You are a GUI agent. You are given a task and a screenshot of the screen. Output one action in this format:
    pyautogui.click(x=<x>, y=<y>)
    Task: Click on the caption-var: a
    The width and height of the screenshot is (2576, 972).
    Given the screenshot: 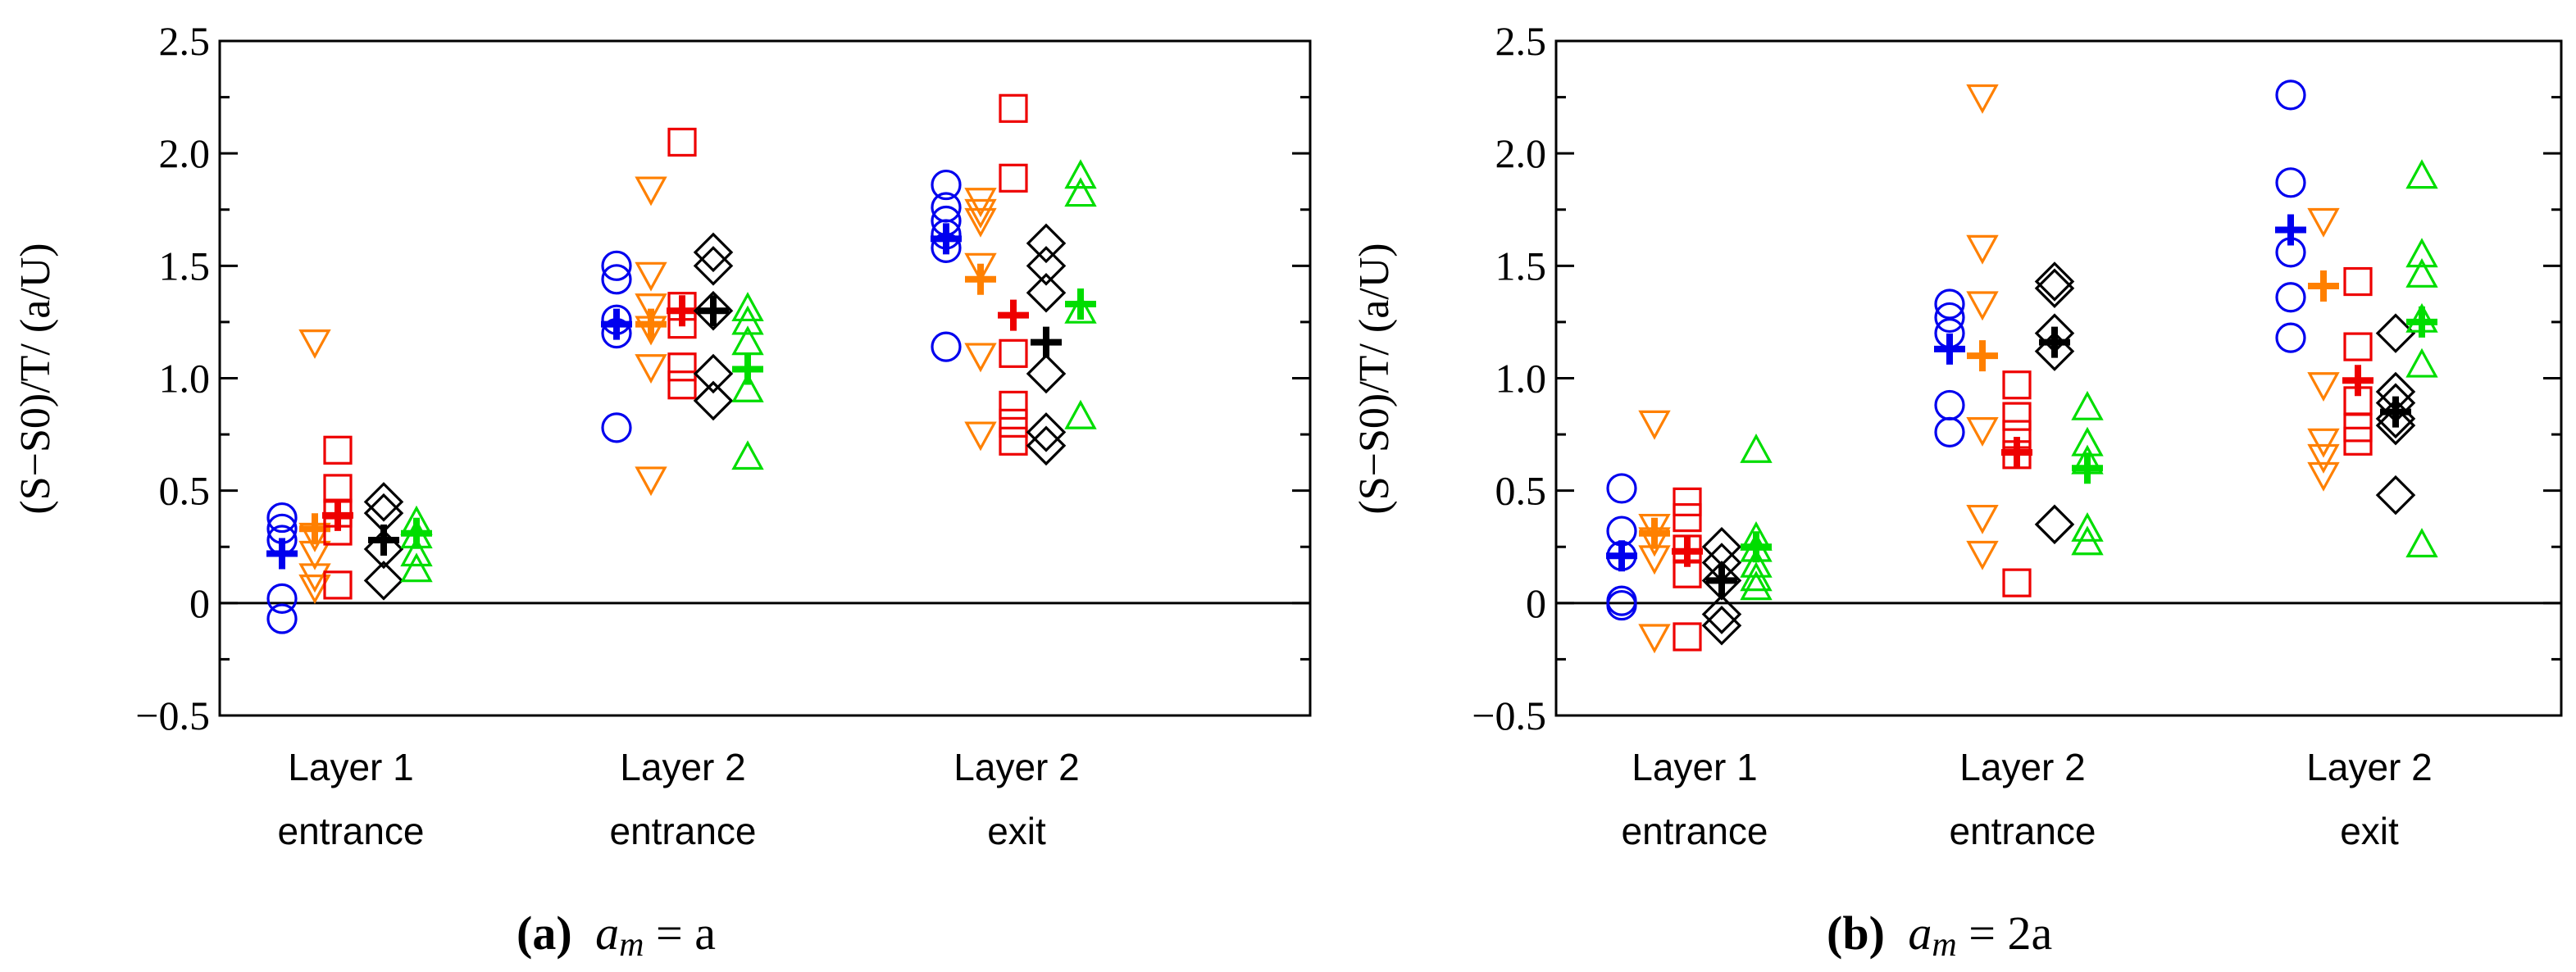 What is the action you would take?
    pyautogui.click(x=1920, y=933)
    